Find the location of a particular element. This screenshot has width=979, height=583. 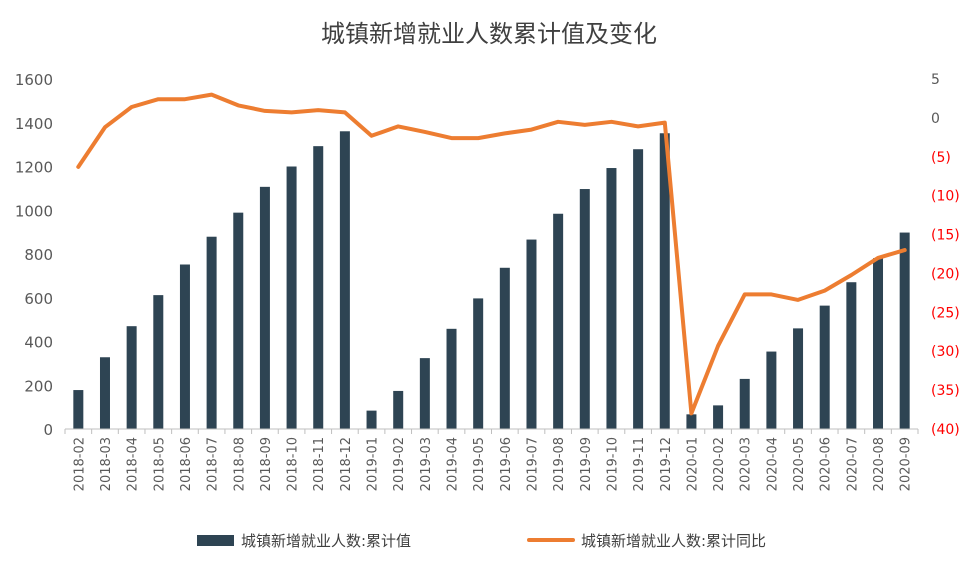

x-tick-label: 2020-02 is located at coordinates (719, 464).